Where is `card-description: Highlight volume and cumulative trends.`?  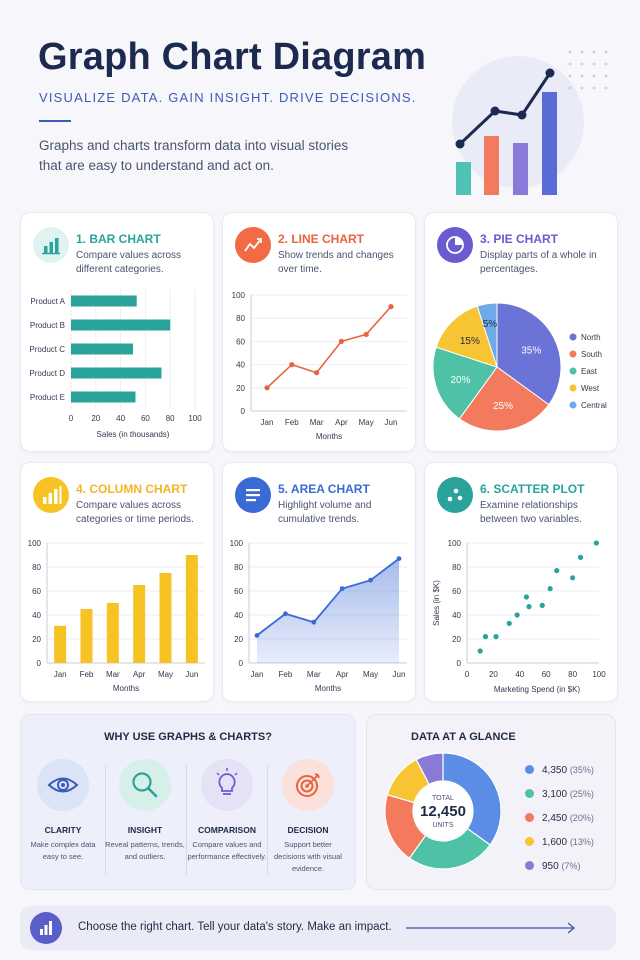 card-description: Highlight volume and cumulative trends. is located at coordinates (325, 512).